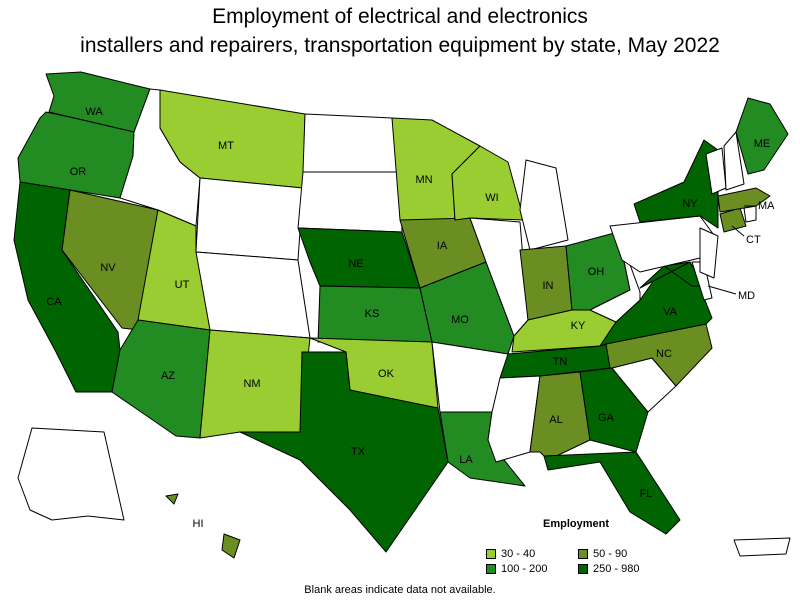 Image resolution: width=800 pixels, height=600 pixels. What do you see at coordinates (94, 112) in the screenshot?
I see `state-label-wa: WA` at bounding box center [94, 112].